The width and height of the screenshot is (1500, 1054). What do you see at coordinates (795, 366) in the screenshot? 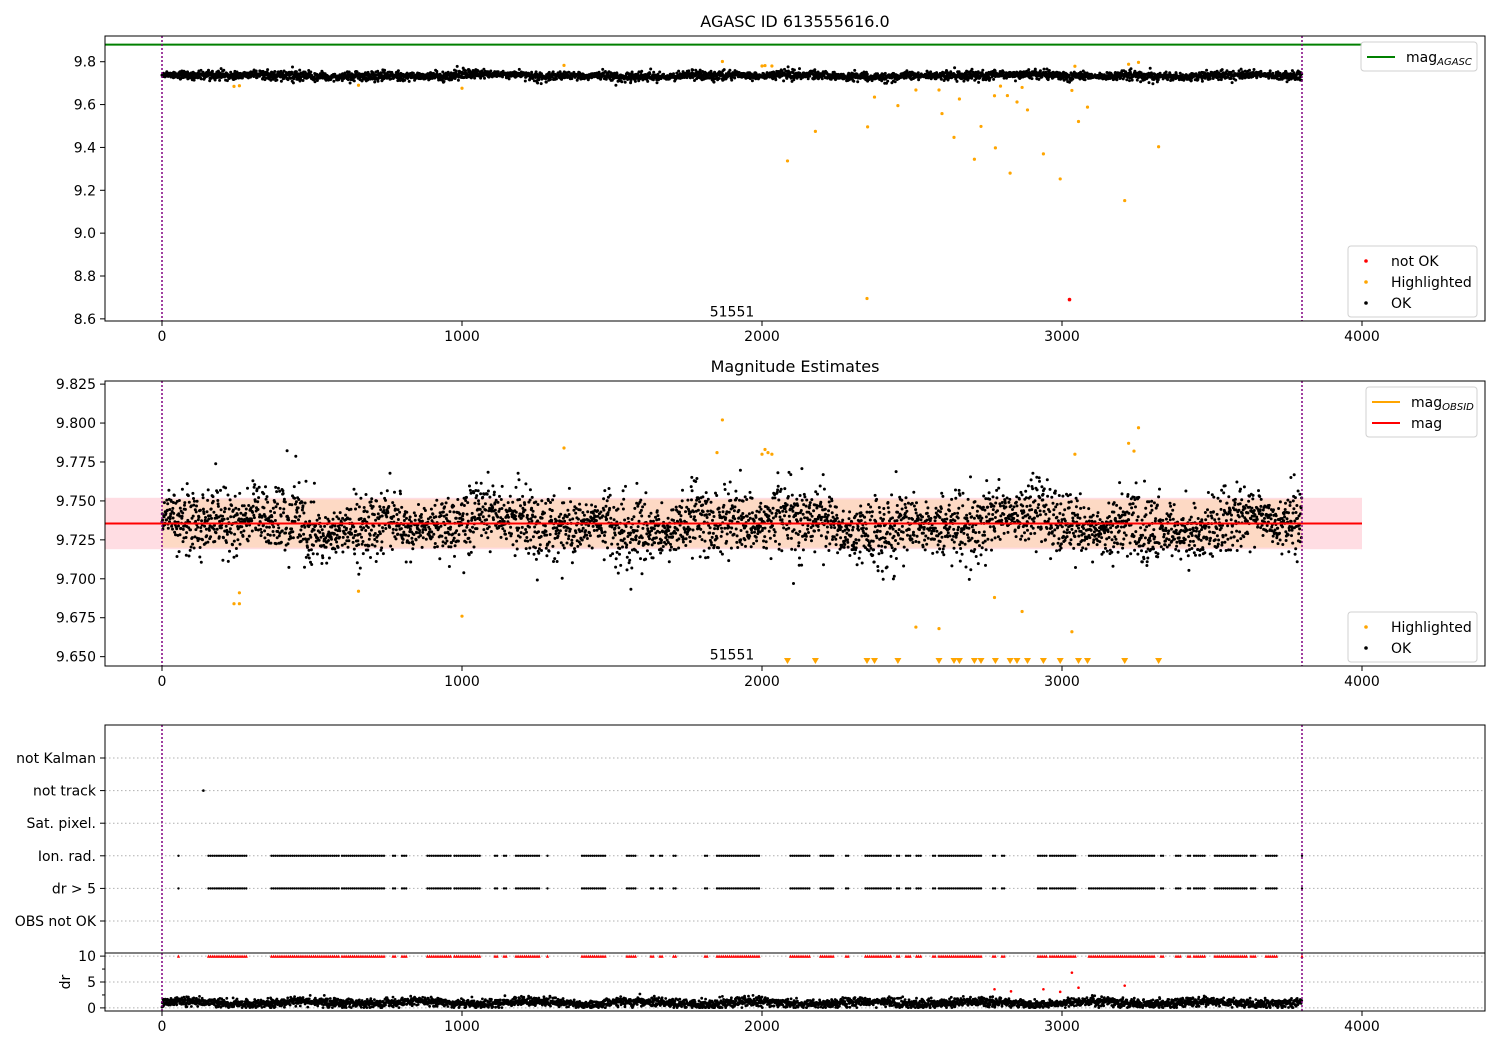
I see `chart-title: Magnitude Estimates` at bounding box center [795, 366].